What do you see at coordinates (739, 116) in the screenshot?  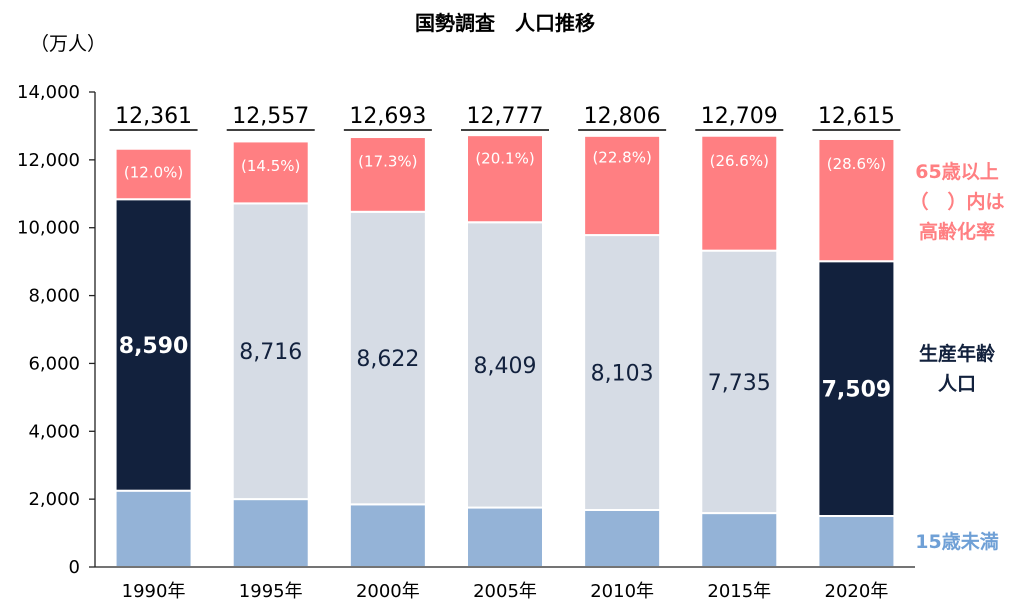 I see `total-label: 12,709` at bounding box center [739, 116].